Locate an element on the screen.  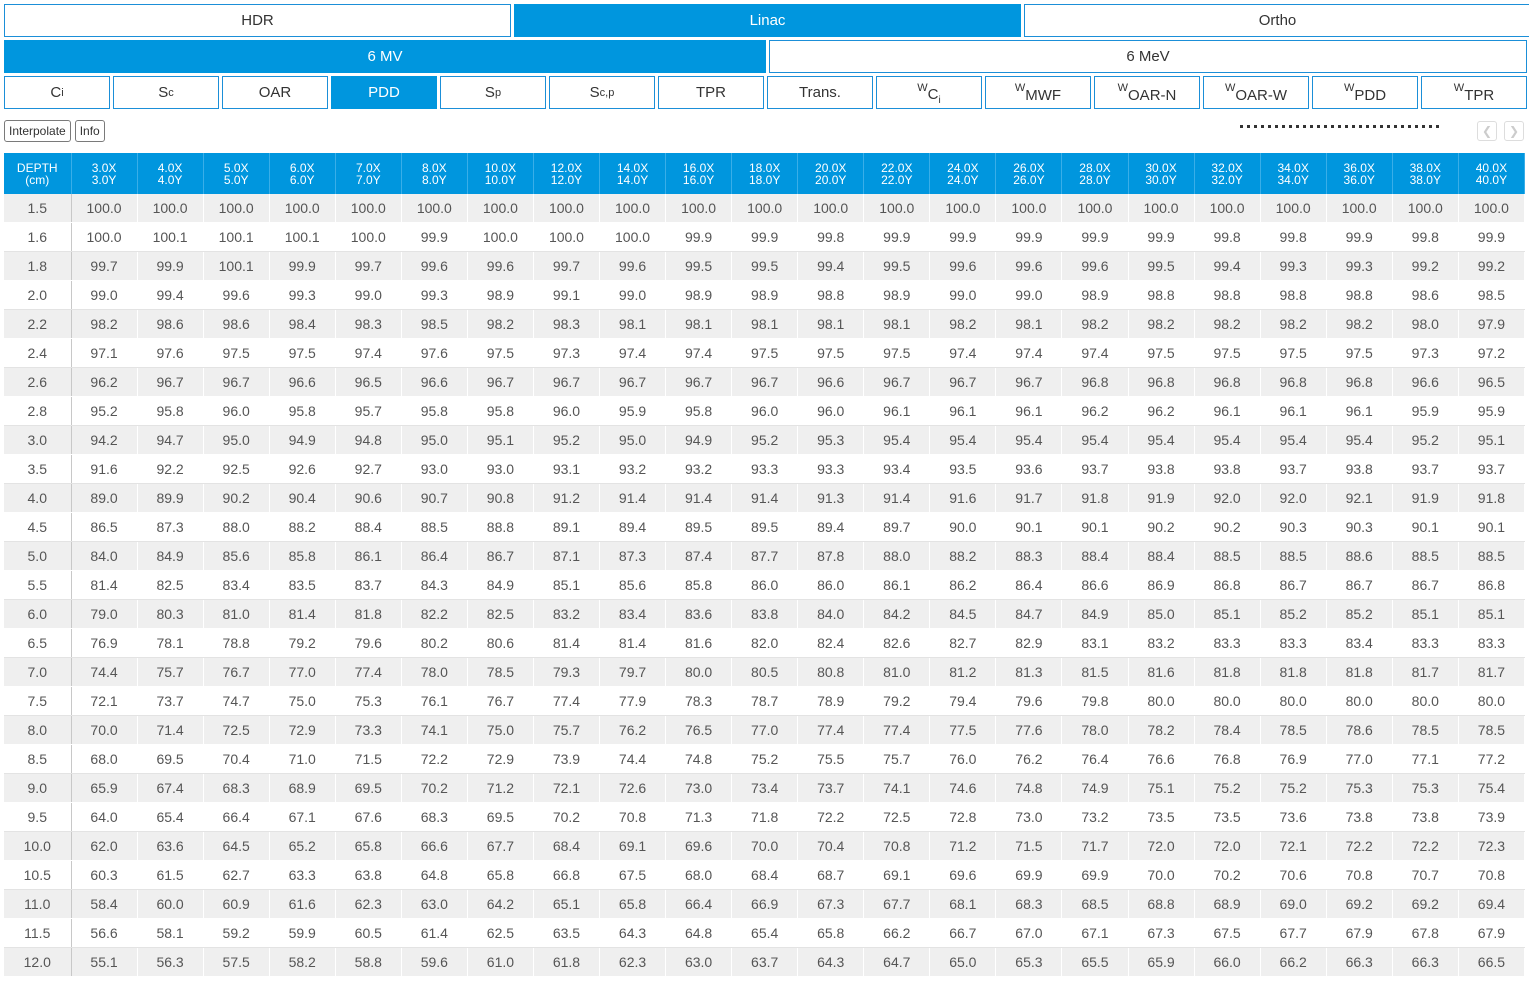
tab-trans-: Trans. is located at coordinates (820, 92).